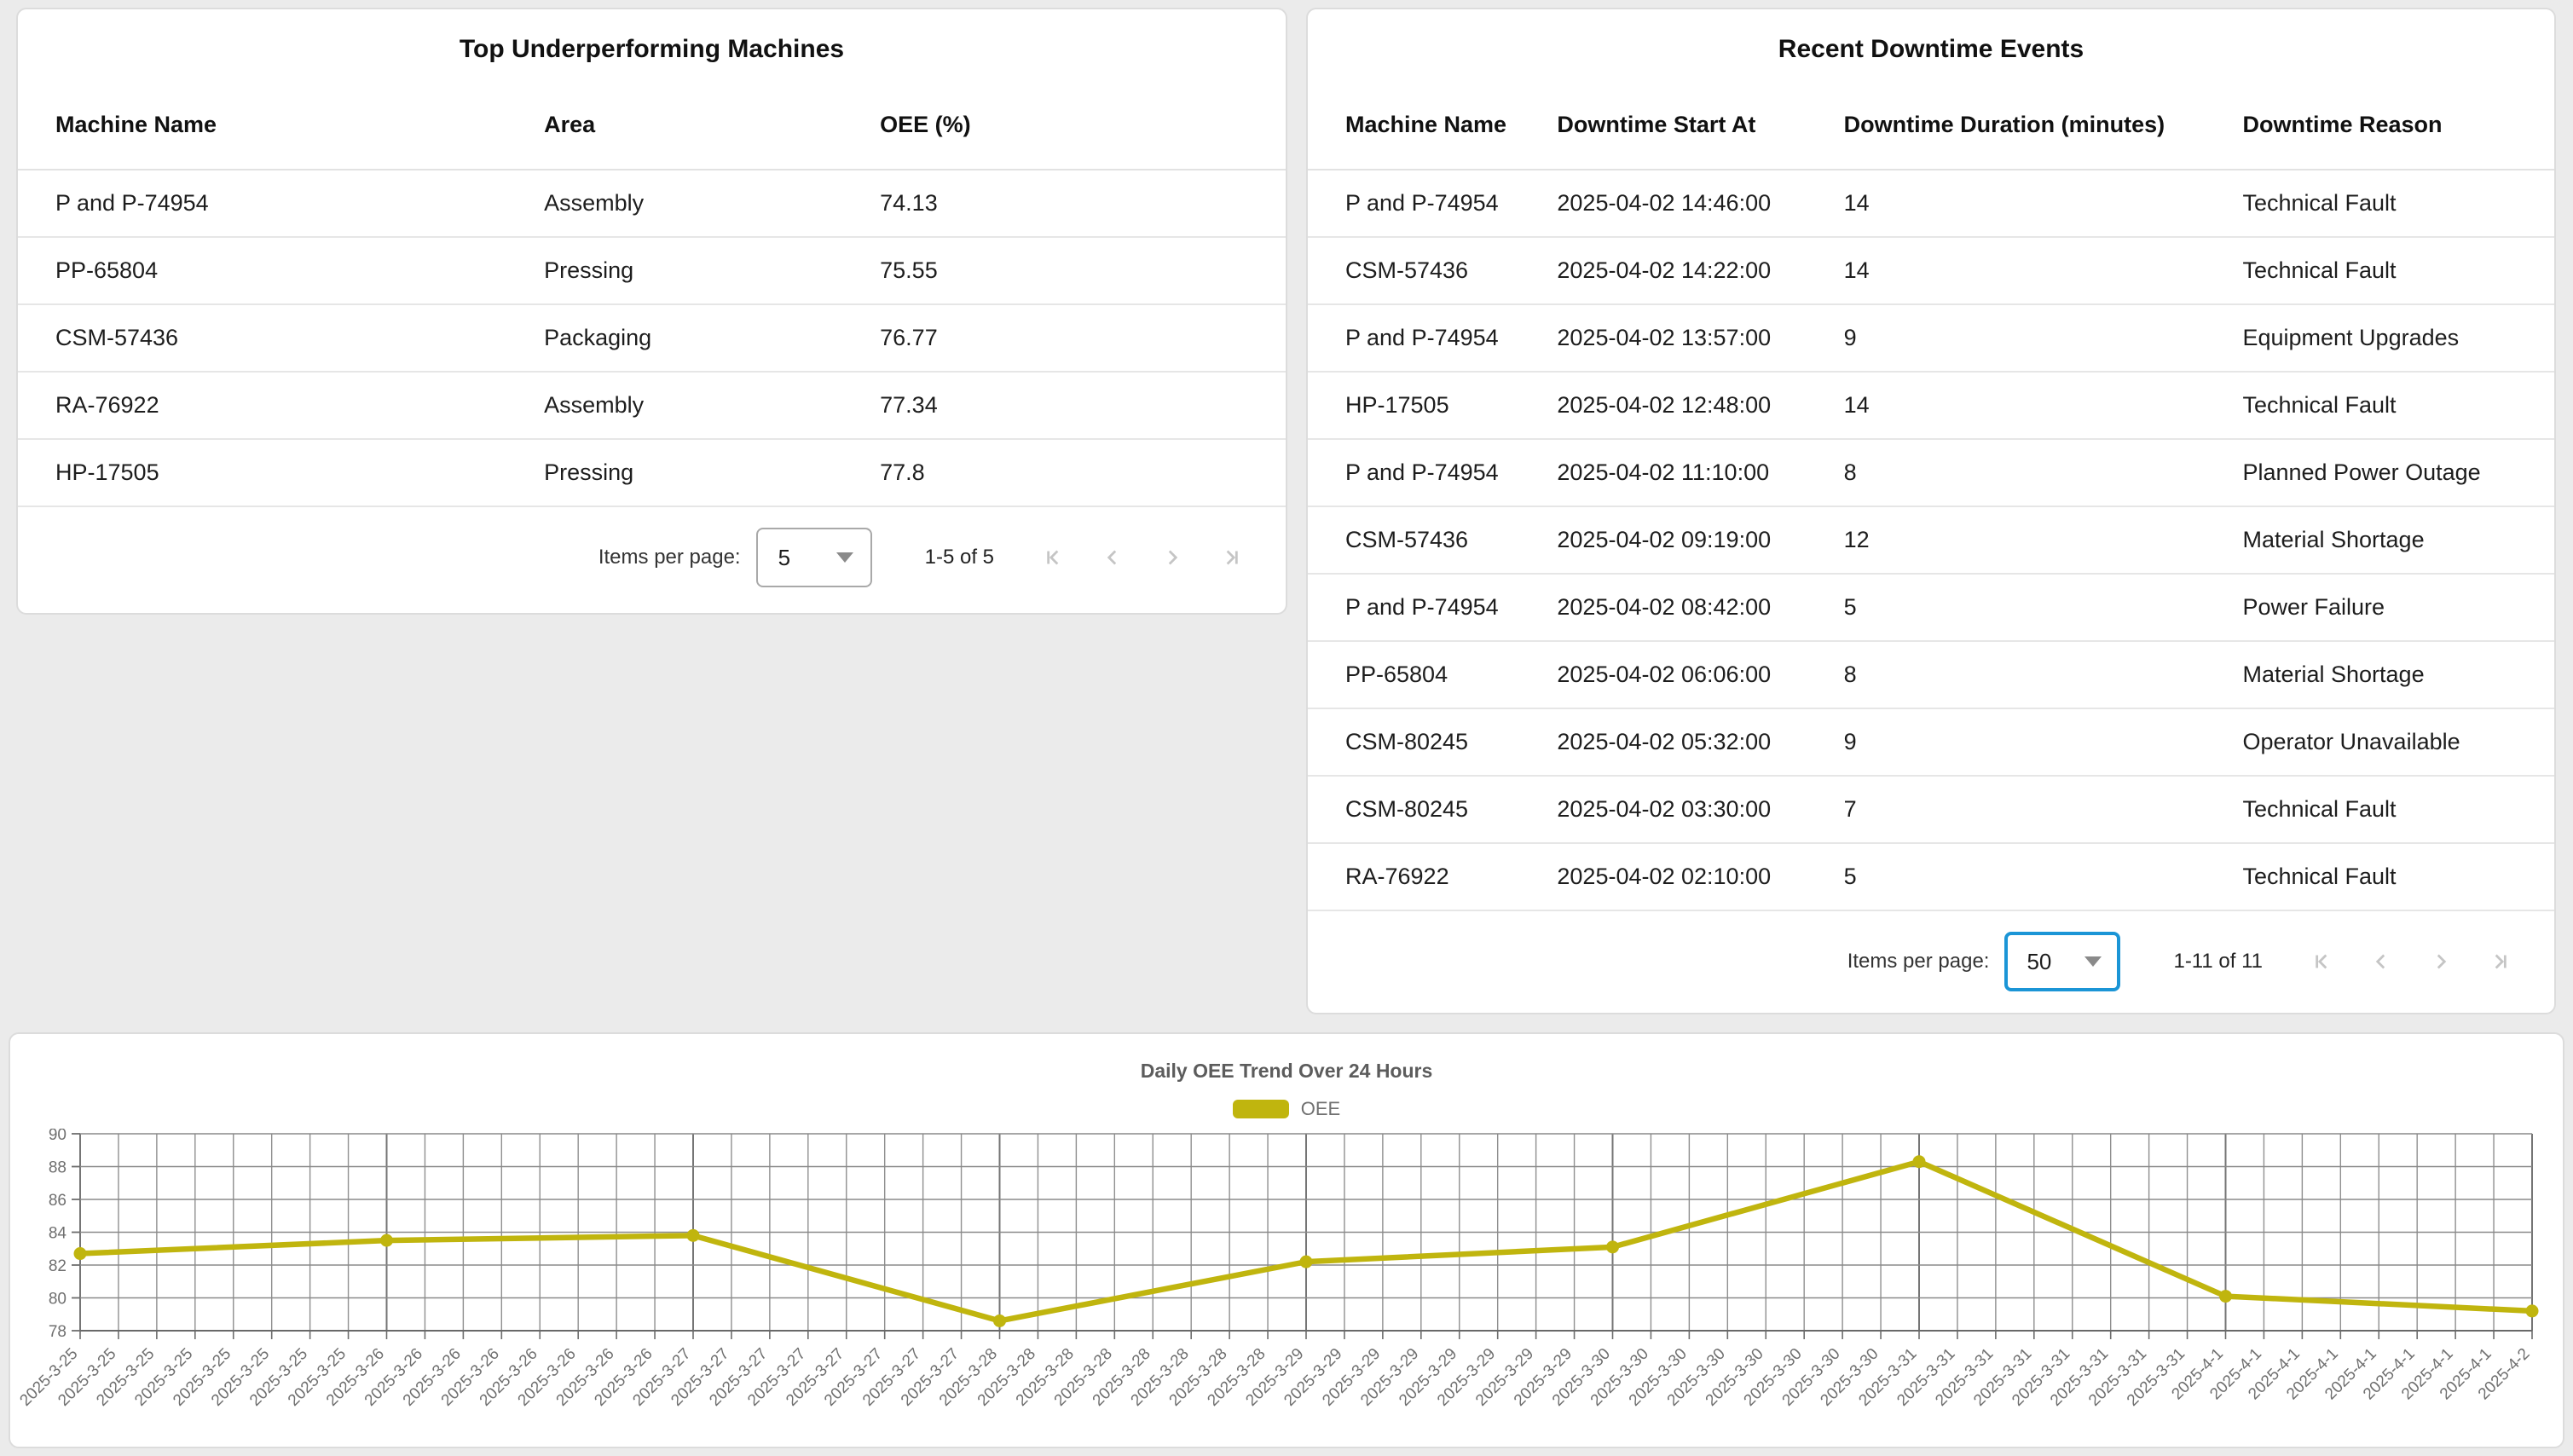 The image size is (2573, 1456). I want to click on table-cell: Material Shortage, so click(2398, 540).